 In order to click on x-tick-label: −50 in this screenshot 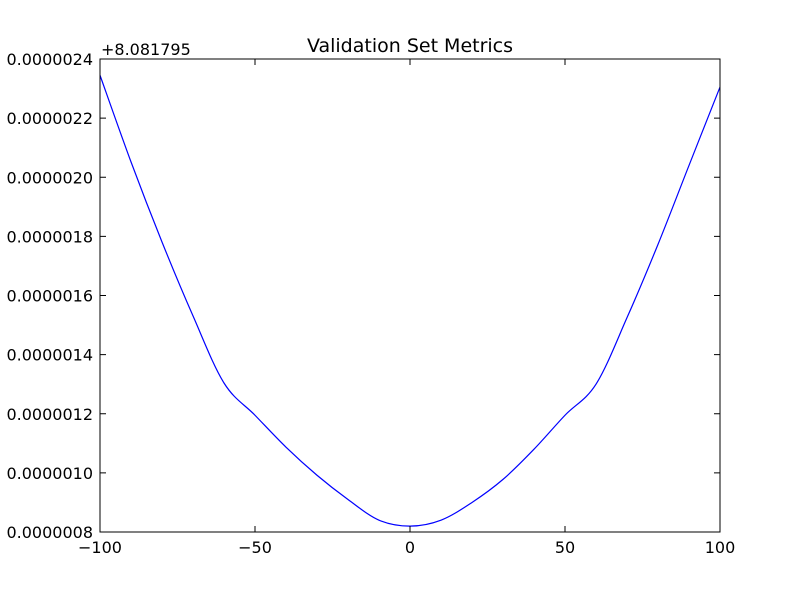, I will do `click(255, 547)`.